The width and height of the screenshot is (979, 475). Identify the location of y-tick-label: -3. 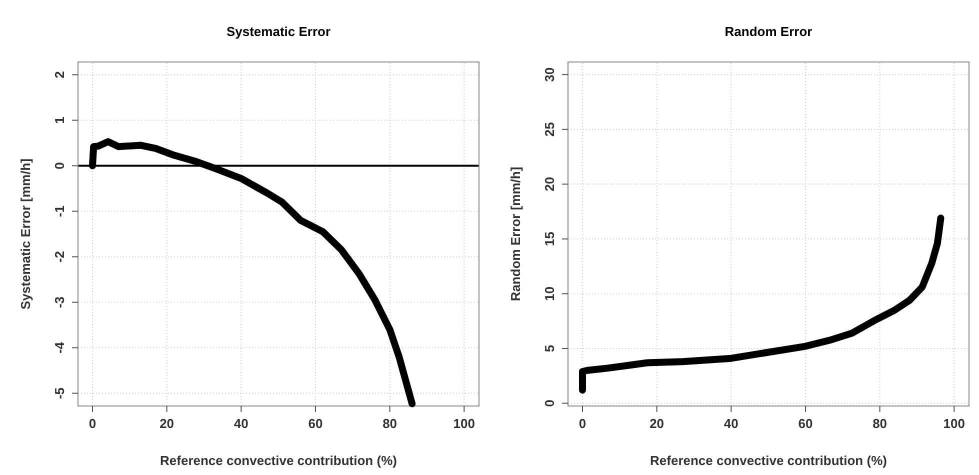
(59, 302).